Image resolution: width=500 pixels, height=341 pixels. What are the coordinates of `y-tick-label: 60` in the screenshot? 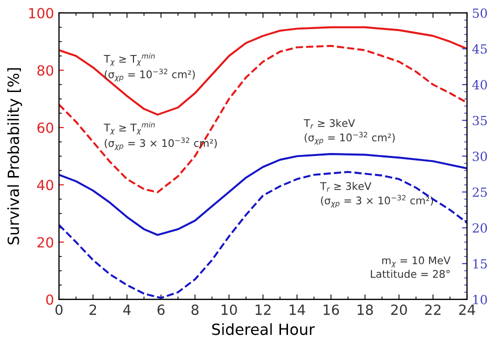 It's located at (45, 128).